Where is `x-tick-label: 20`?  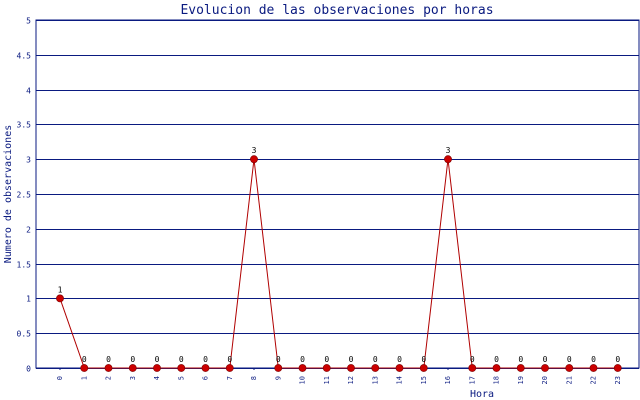
x-tick-label: 20 is located at coordinates (545, 380).